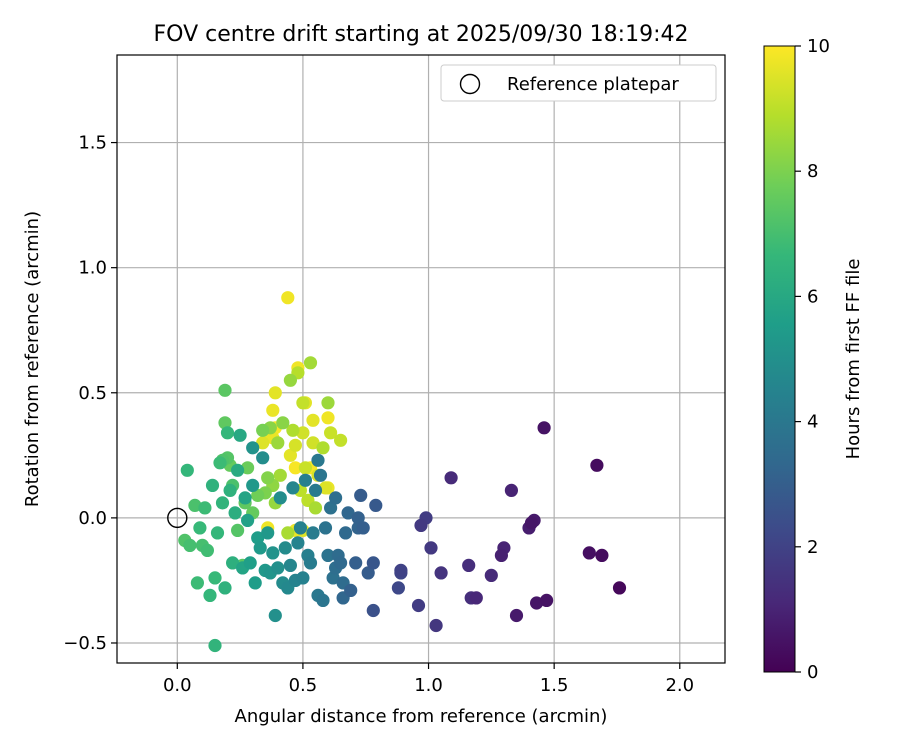 This screenshot has height=750, width=900. I want to click on x-tick-label: 0.0, so click(177, 685).